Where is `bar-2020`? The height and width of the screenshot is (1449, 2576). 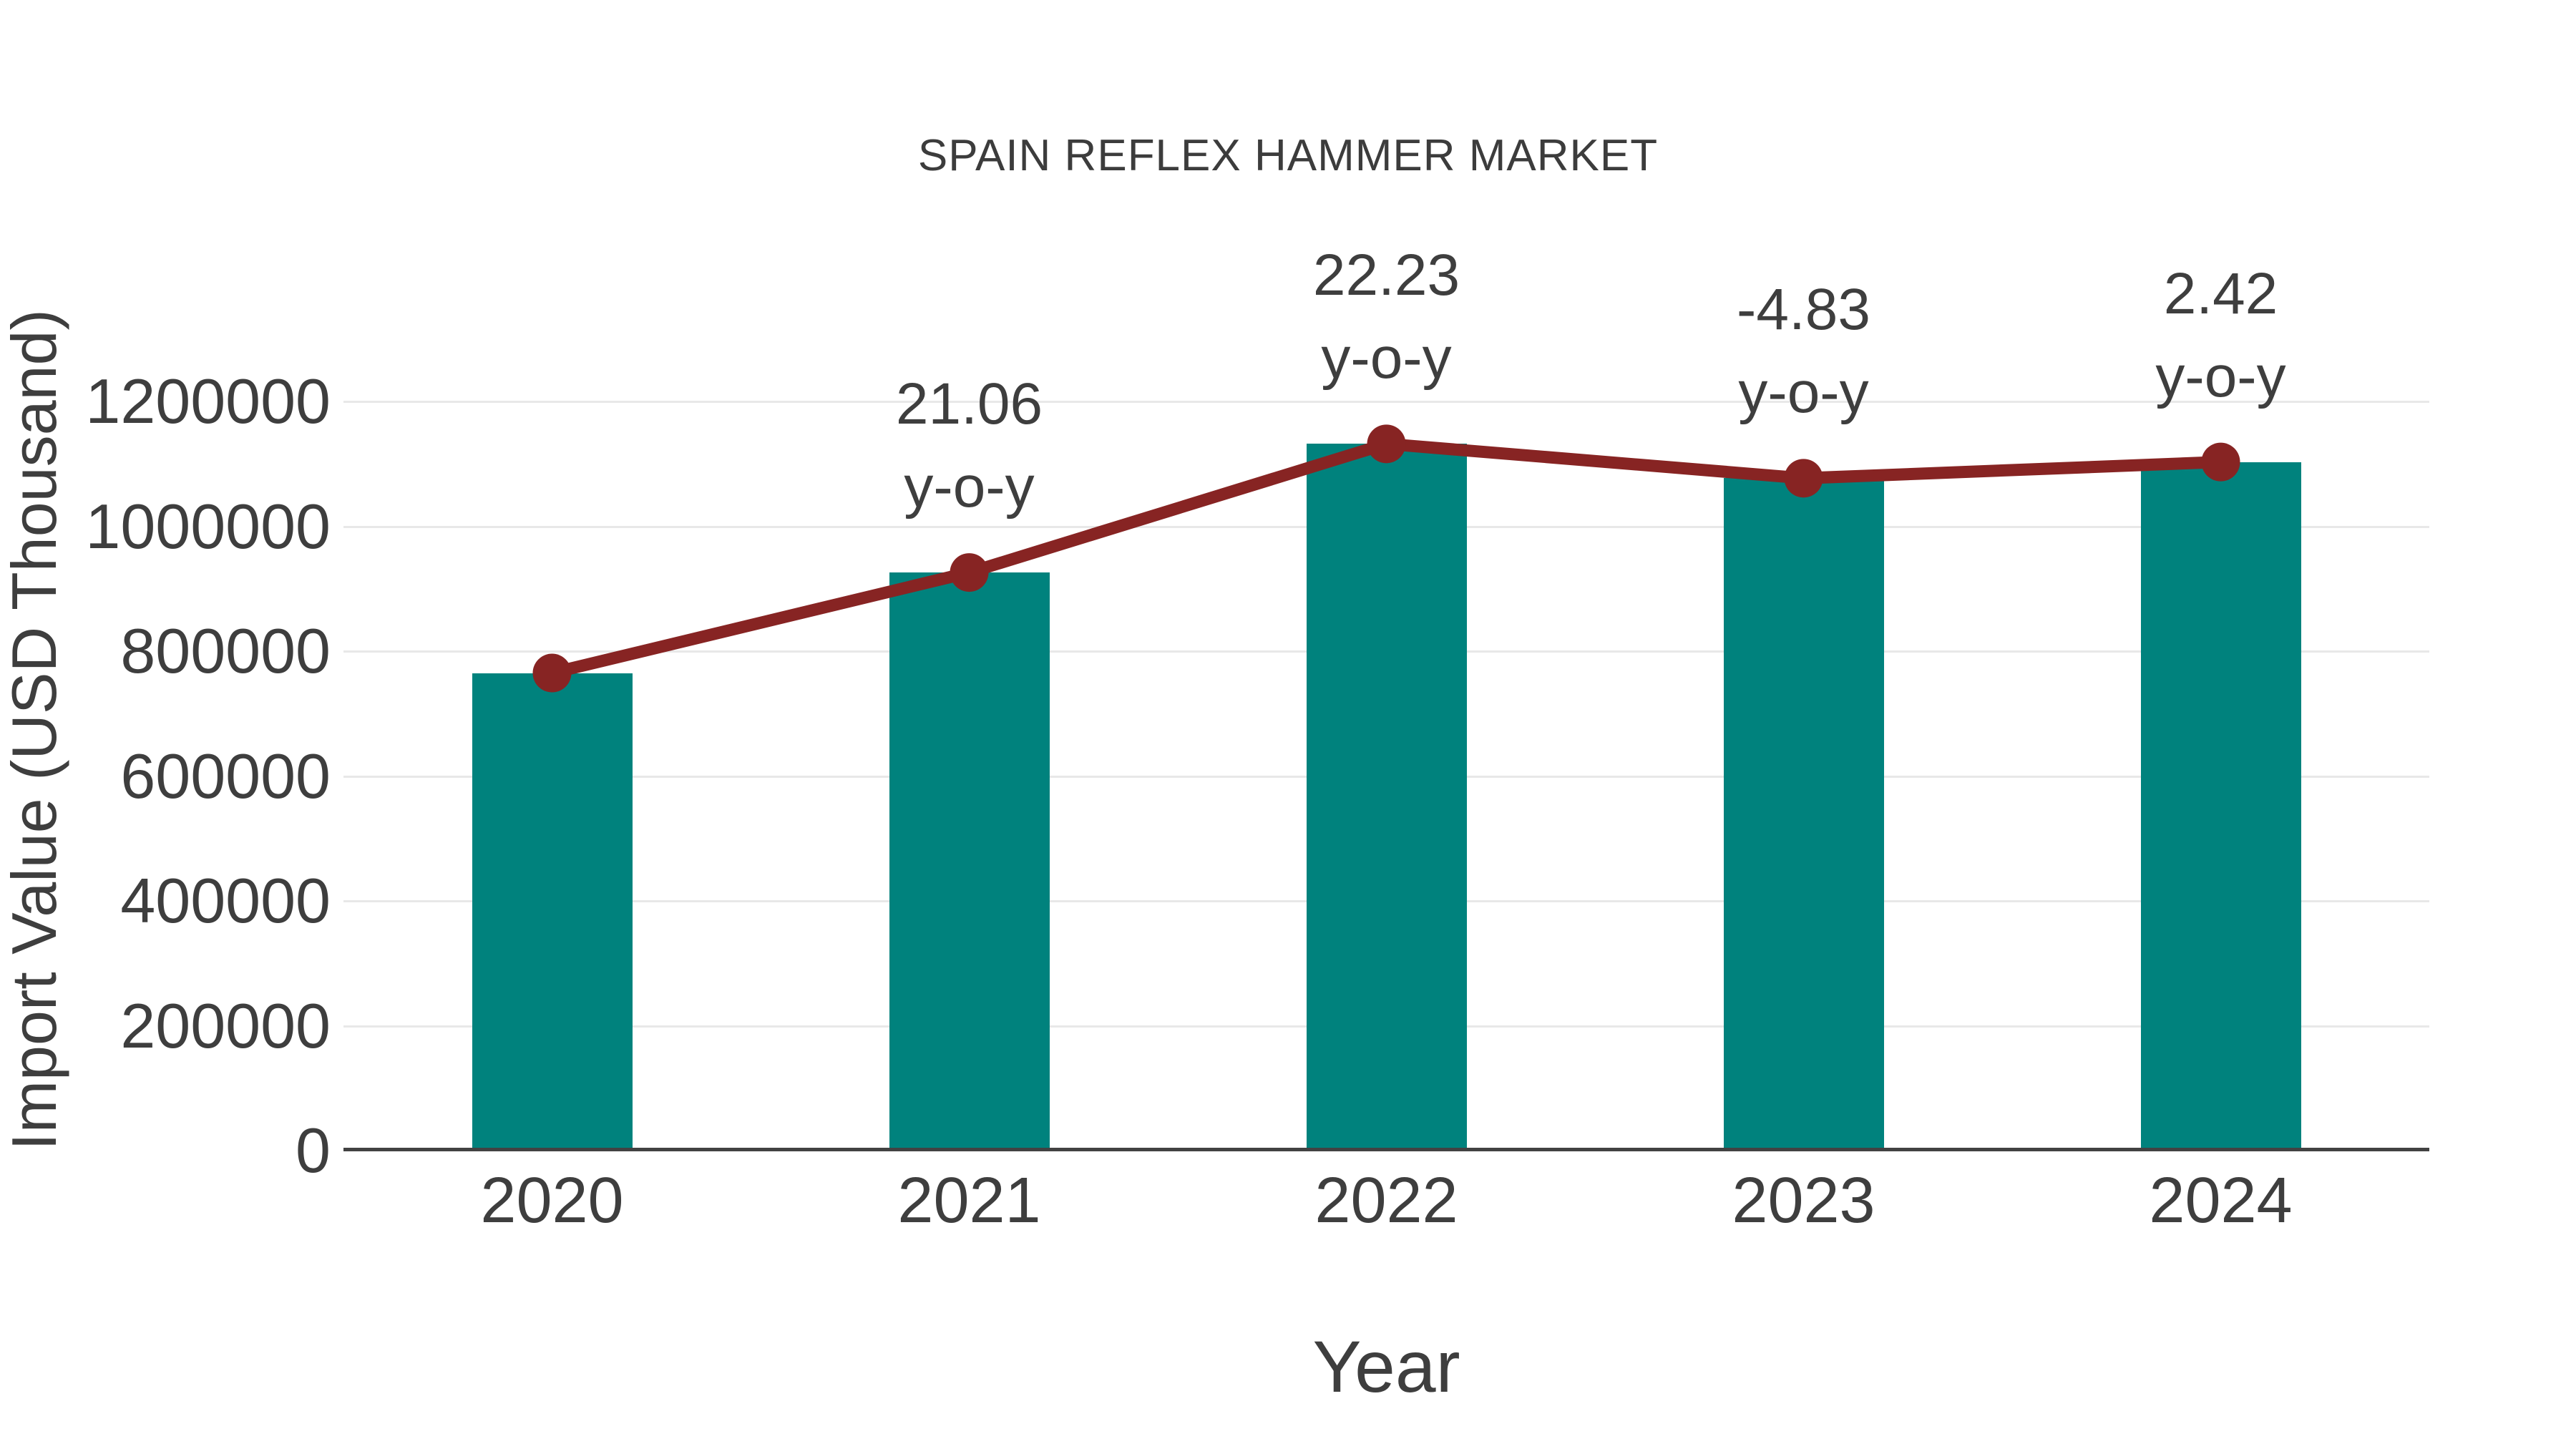
bar-2020 is located at coordinates (552, 912).